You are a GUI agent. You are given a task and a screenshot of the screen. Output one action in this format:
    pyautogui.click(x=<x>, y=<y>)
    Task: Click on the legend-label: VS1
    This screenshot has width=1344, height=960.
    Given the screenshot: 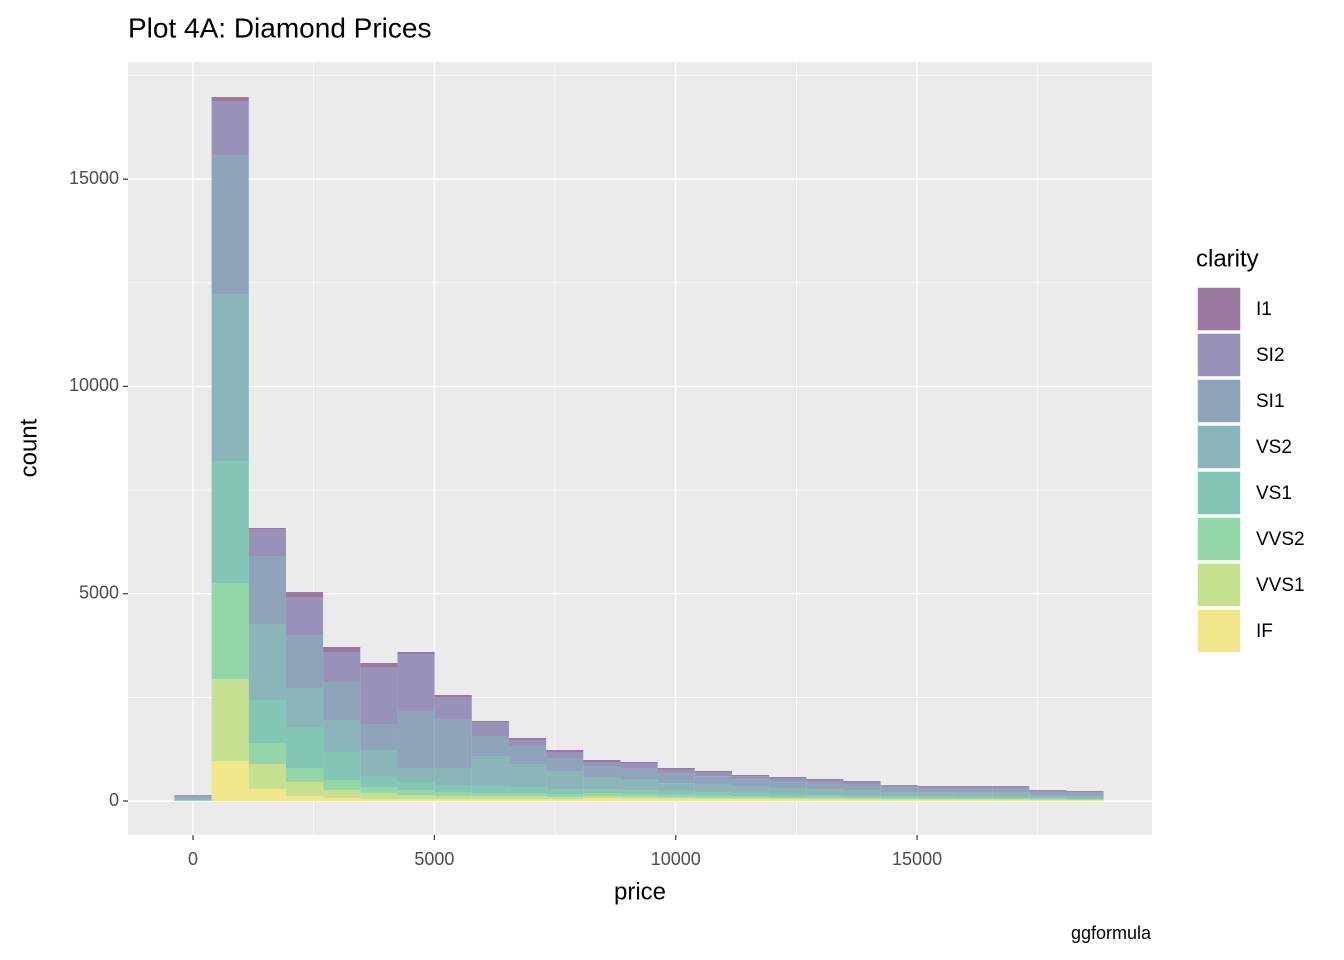 What is the action you would take?
    pyautogui.click(x=1274, y=493)
    